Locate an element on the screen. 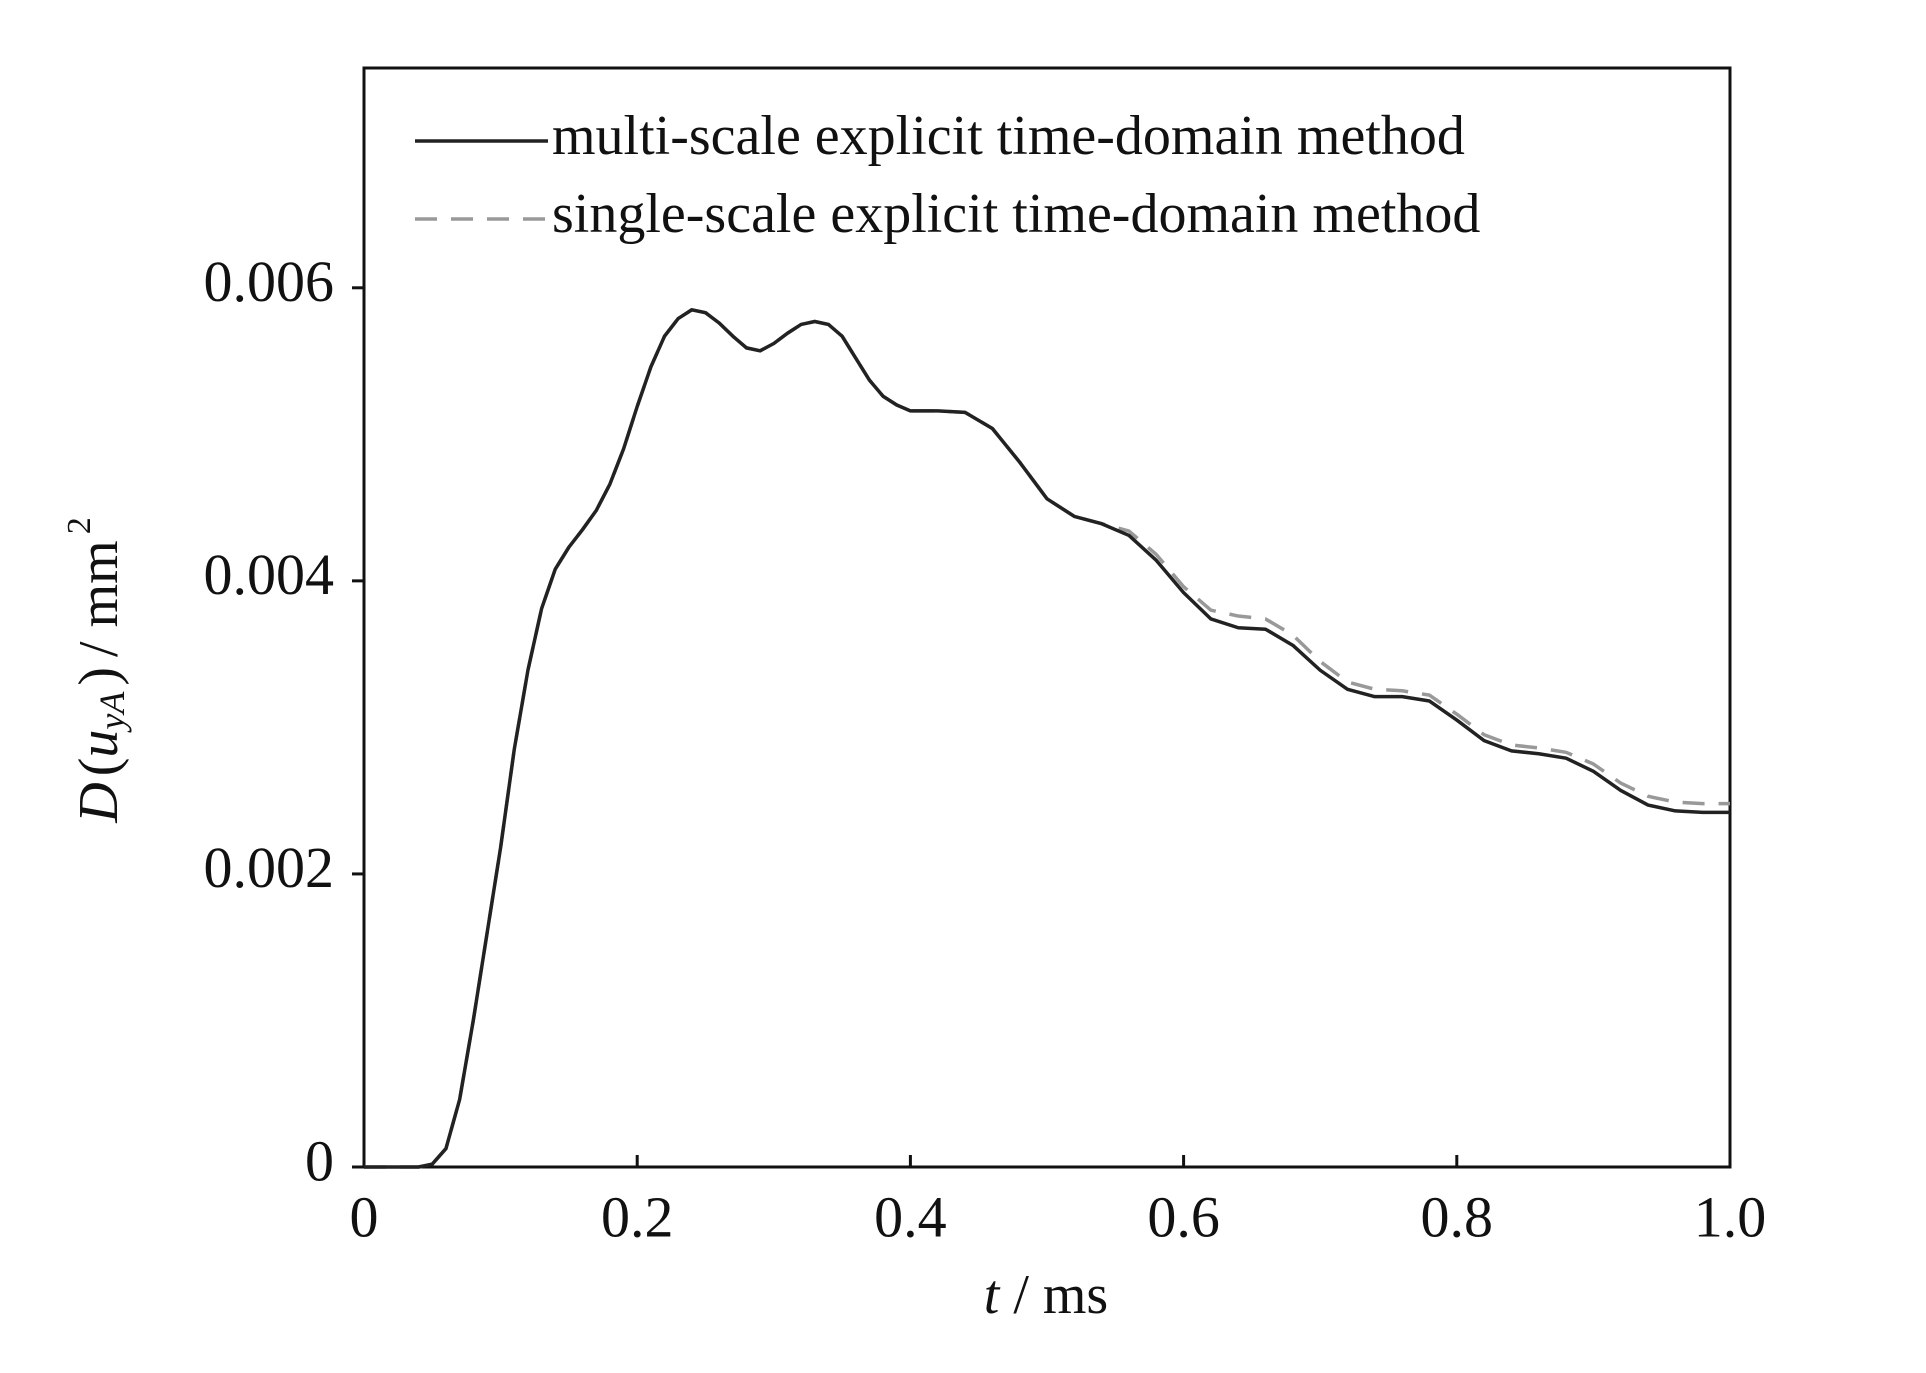 The width and height of the screenshot is (1926, 1373). x-axis-label: t / ms is located at coordinates (1046, 1295).